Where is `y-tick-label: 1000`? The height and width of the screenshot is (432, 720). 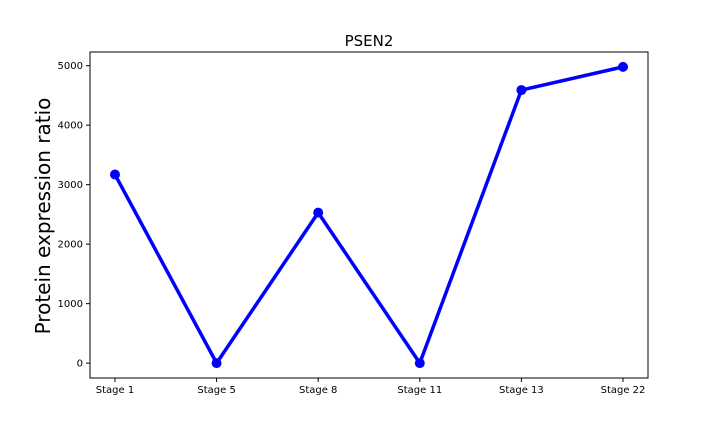 y-tick-label: 1000 is located at coordinates (70, 304).